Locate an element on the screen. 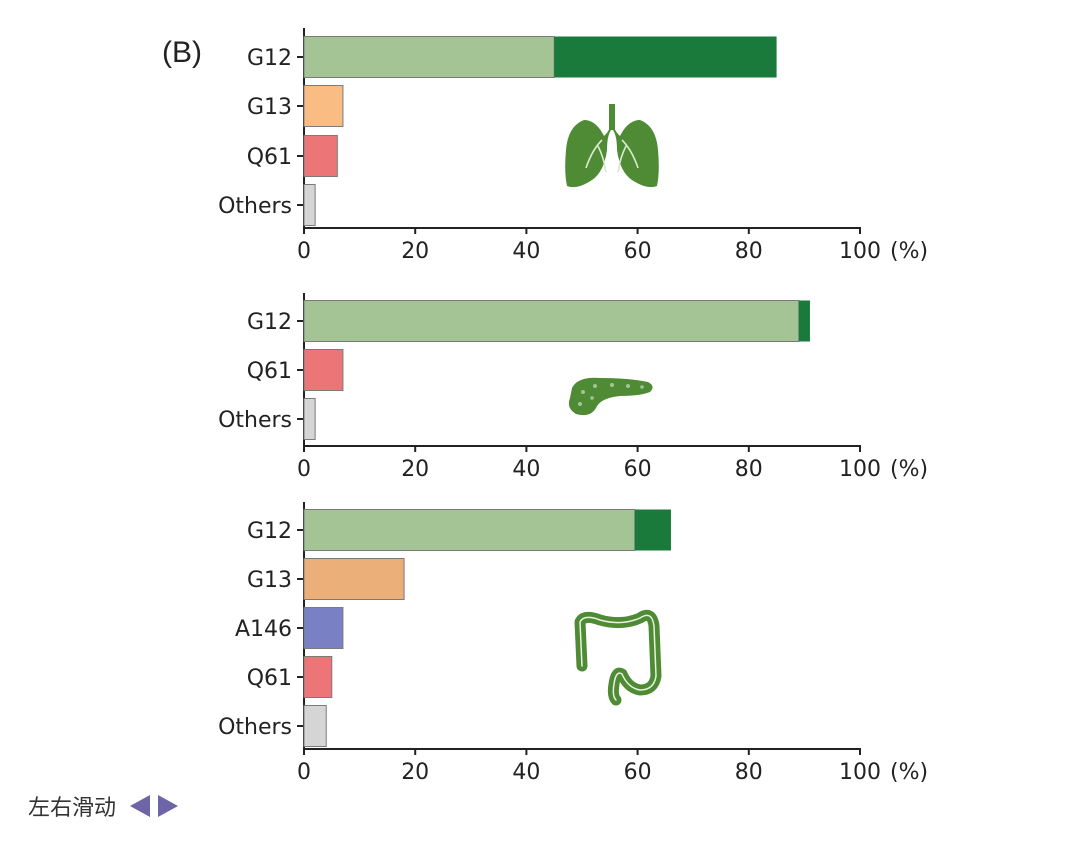 This screenshot has width=1080, height=861. colon-icon is located at coordinates (618, 657).